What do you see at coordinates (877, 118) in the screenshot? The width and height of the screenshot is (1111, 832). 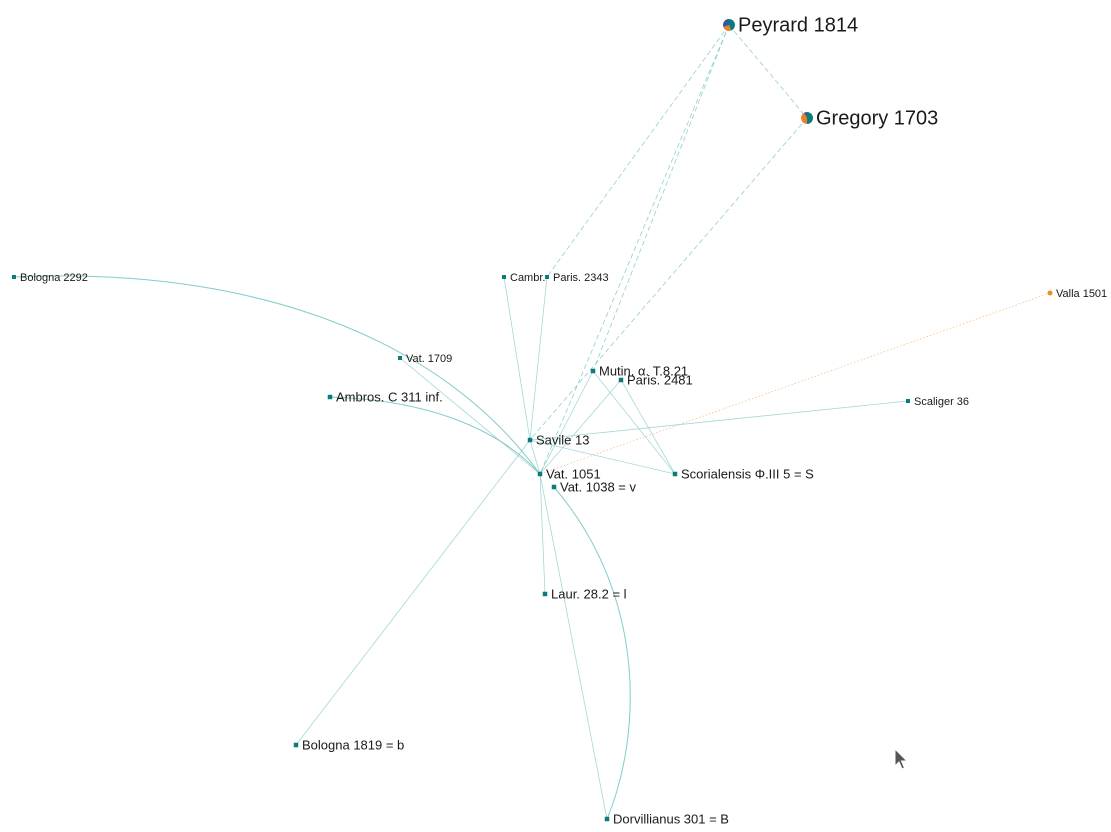 I see `node-label: Gregory 1703` at bounding box center [877, 118].